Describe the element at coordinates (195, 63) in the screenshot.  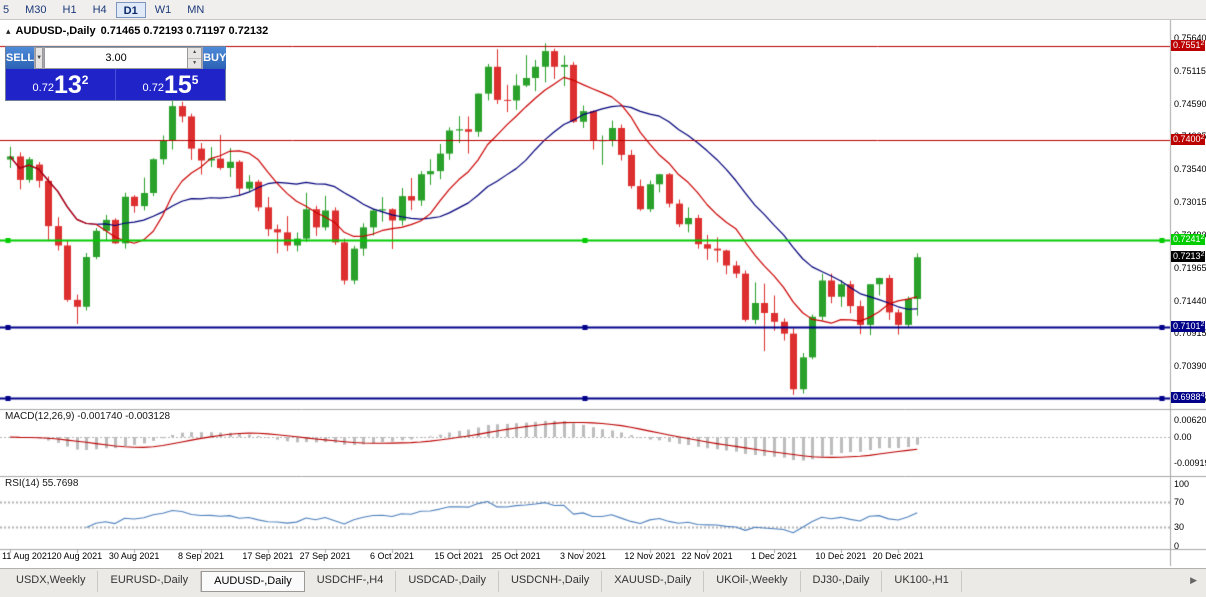
I see `volume-down-icon: ▼` at that location.